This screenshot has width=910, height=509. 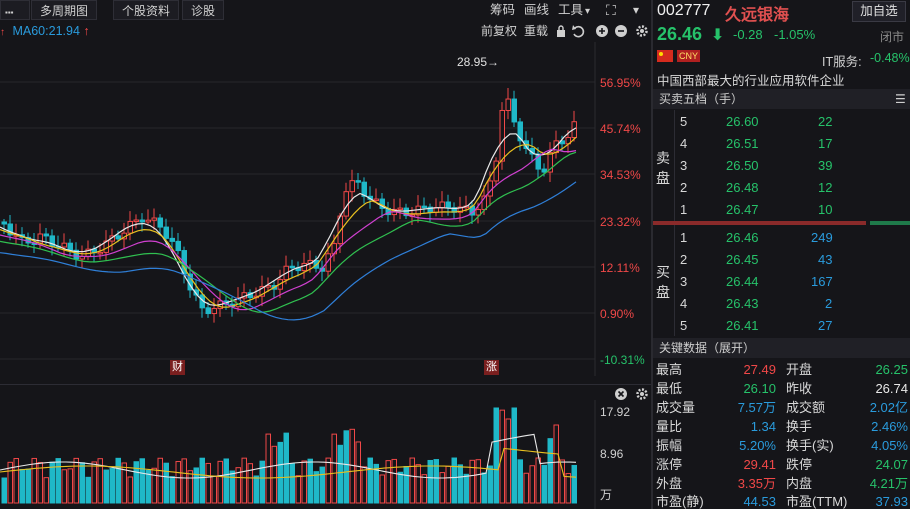 What do you see at coordinates (756, 121) in the screenshot?
I see `ask-row: 5 26.60 22` at bounding box center [756, 121].